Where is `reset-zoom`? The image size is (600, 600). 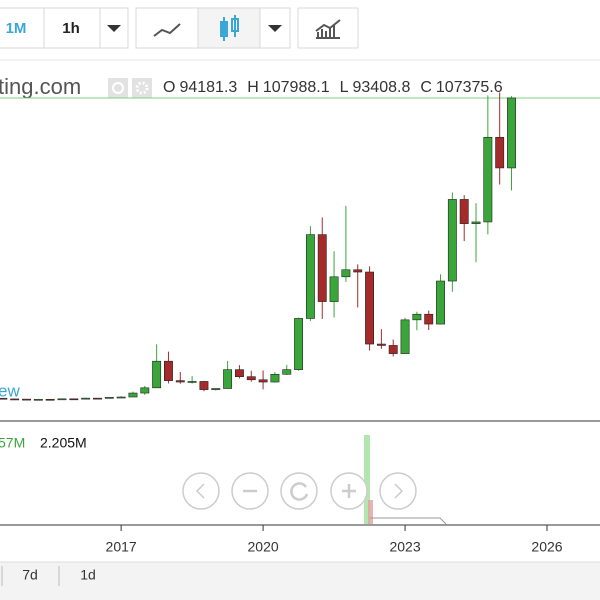 reset-zoom is located at coordinates (299, 491).